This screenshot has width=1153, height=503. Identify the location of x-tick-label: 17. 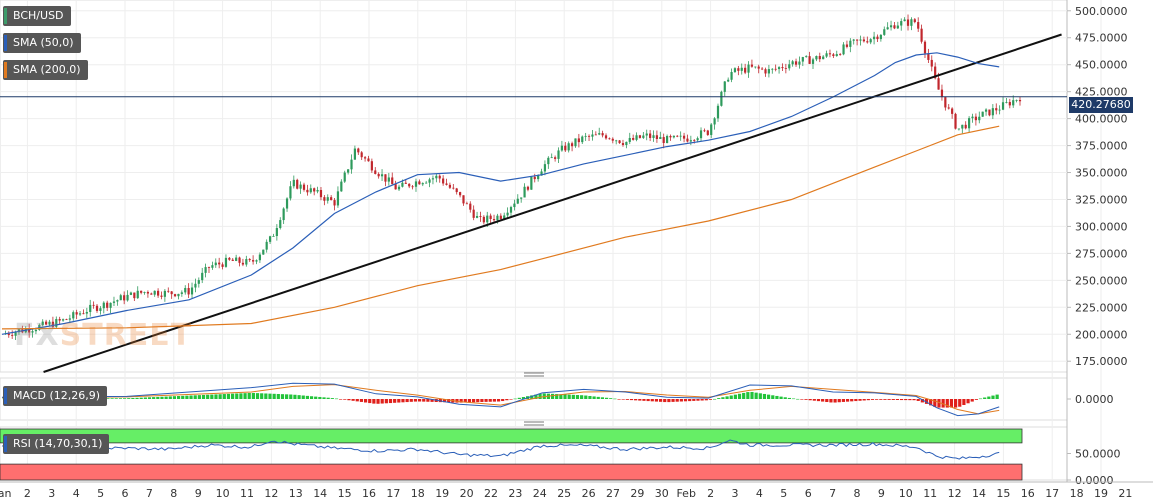
(393, 493).